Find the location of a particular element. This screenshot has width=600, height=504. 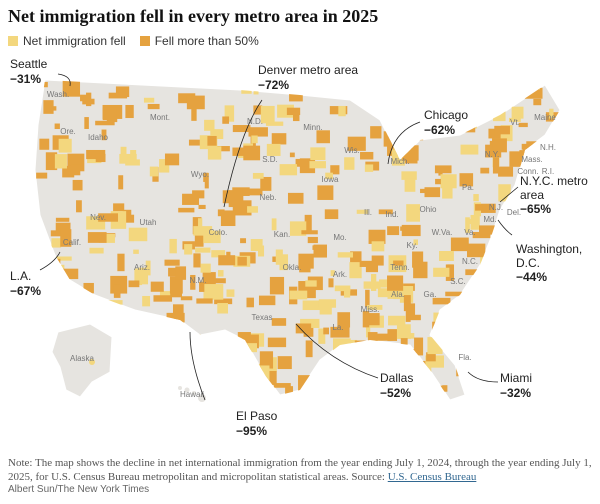

callout-value: −72% is located at coordinates (273, 85).